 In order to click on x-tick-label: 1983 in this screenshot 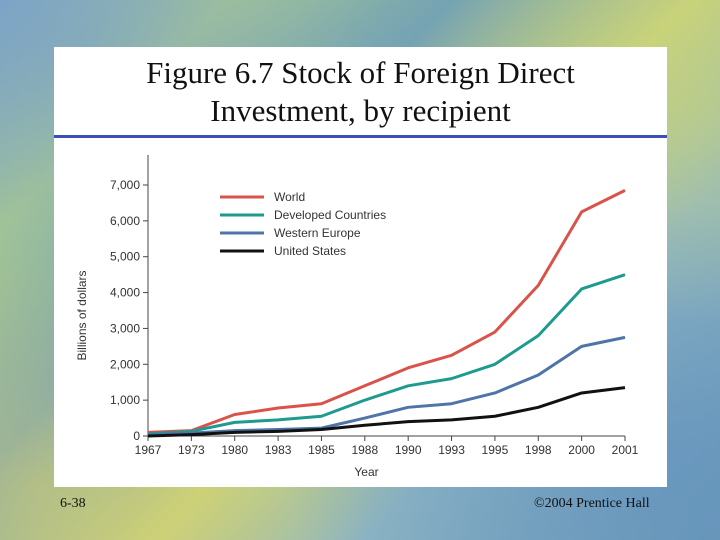, I will do `click(278, 450)`.